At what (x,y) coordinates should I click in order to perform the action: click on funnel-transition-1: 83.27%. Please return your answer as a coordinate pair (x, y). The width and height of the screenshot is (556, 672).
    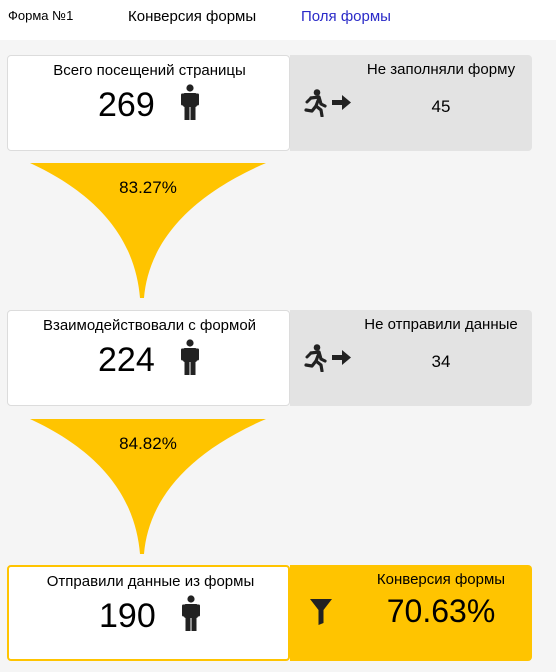
    Looking at the image, I should click on (148, 230).